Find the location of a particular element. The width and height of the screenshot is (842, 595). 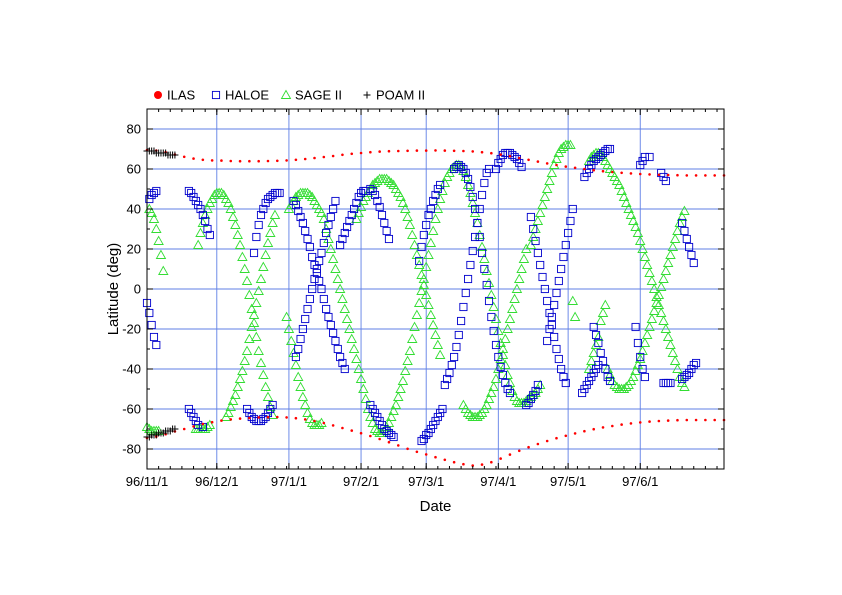

x-tick-label: 96/11/1 is located at coordinates (147, 481).